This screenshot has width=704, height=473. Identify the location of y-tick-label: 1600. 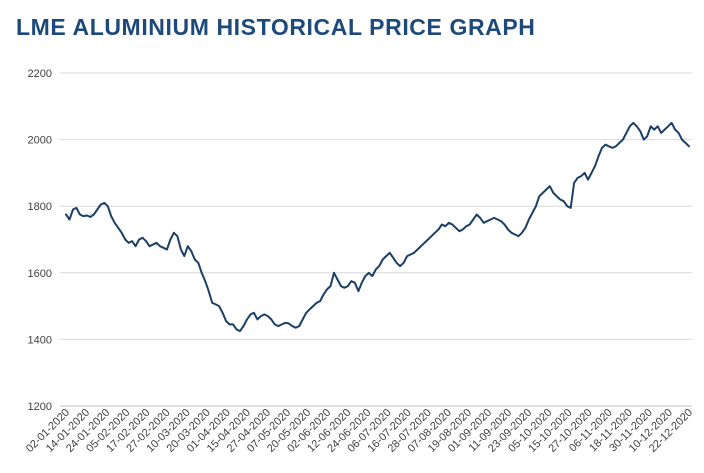
(40, 274).